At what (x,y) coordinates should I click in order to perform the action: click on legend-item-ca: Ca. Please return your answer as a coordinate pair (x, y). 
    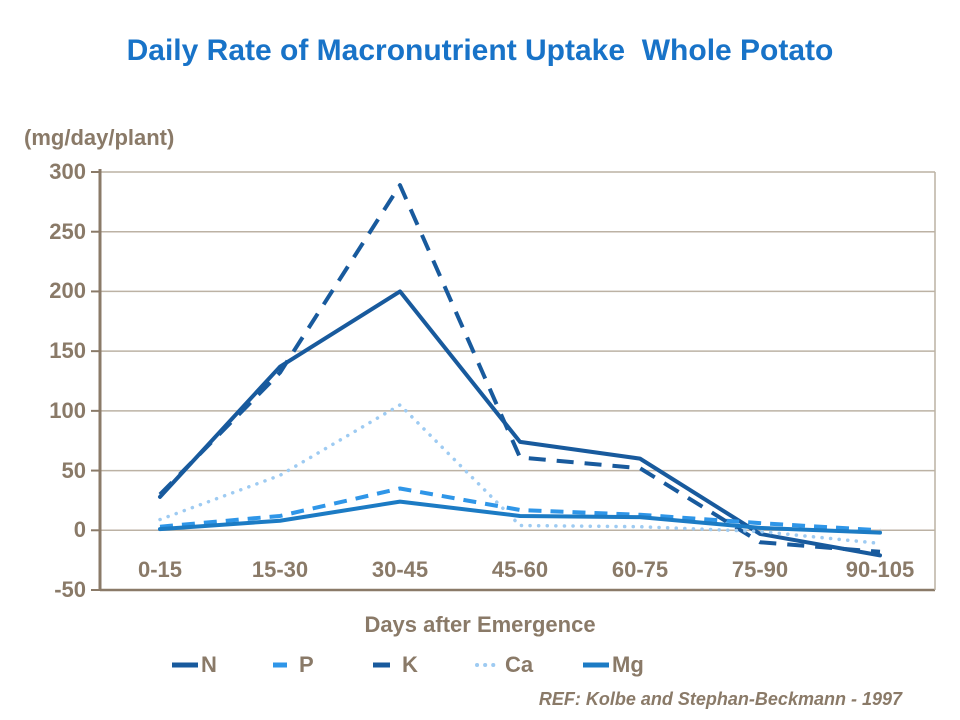
    Looking at the image, I should click on (504, 665).